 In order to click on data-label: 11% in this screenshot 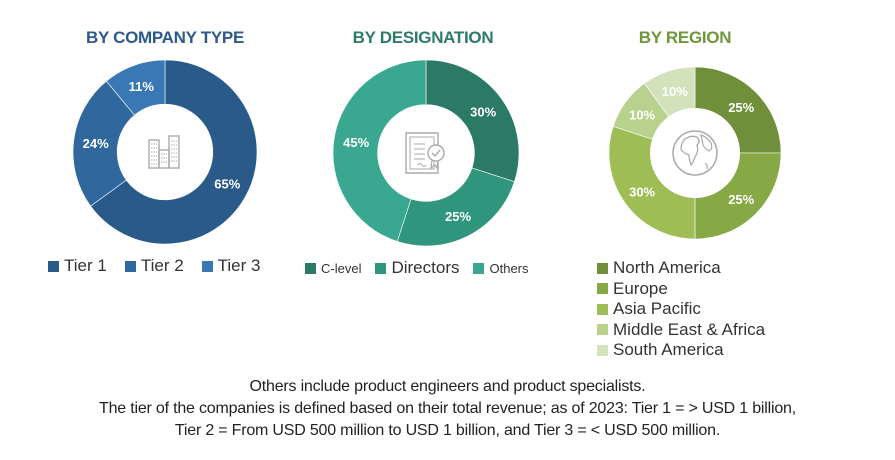, I will do `click(142, 86)`.